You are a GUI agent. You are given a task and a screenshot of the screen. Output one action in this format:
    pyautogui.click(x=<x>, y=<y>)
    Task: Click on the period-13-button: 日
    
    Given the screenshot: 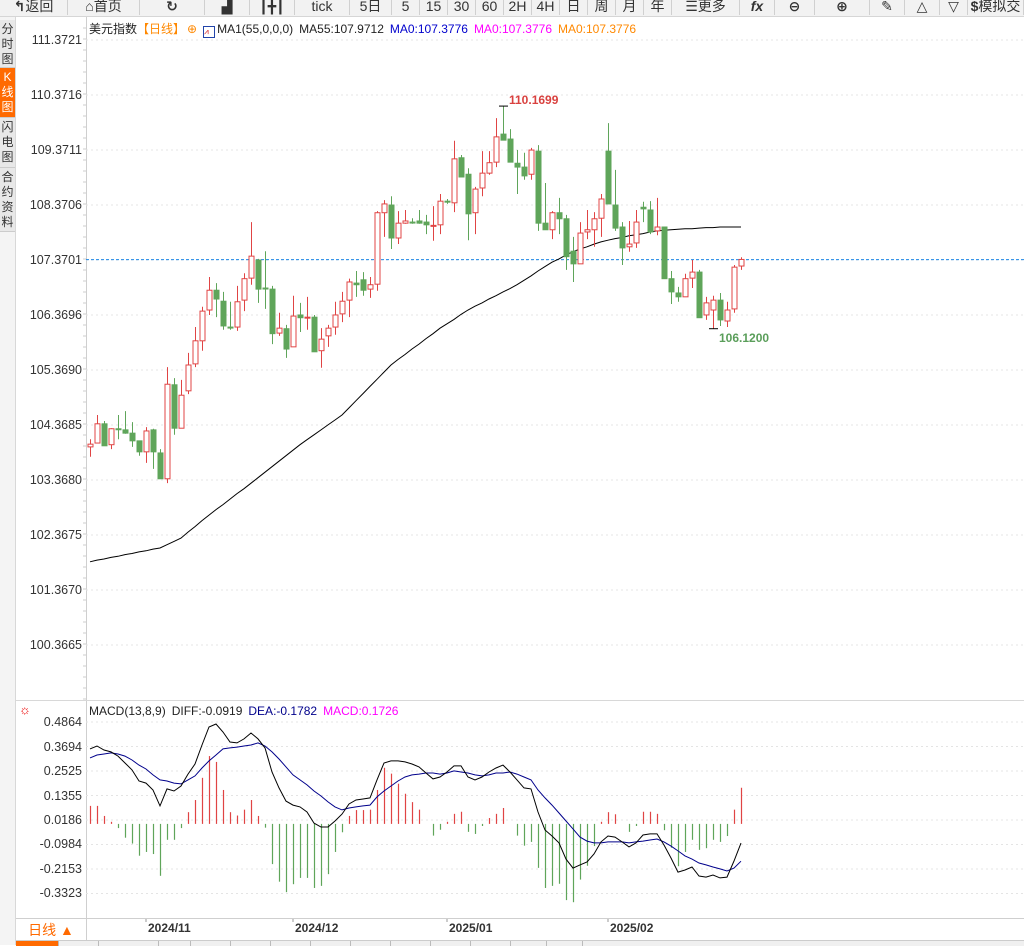 What is the action you would take?
    pyautogui.click(x=574, y=7)
    